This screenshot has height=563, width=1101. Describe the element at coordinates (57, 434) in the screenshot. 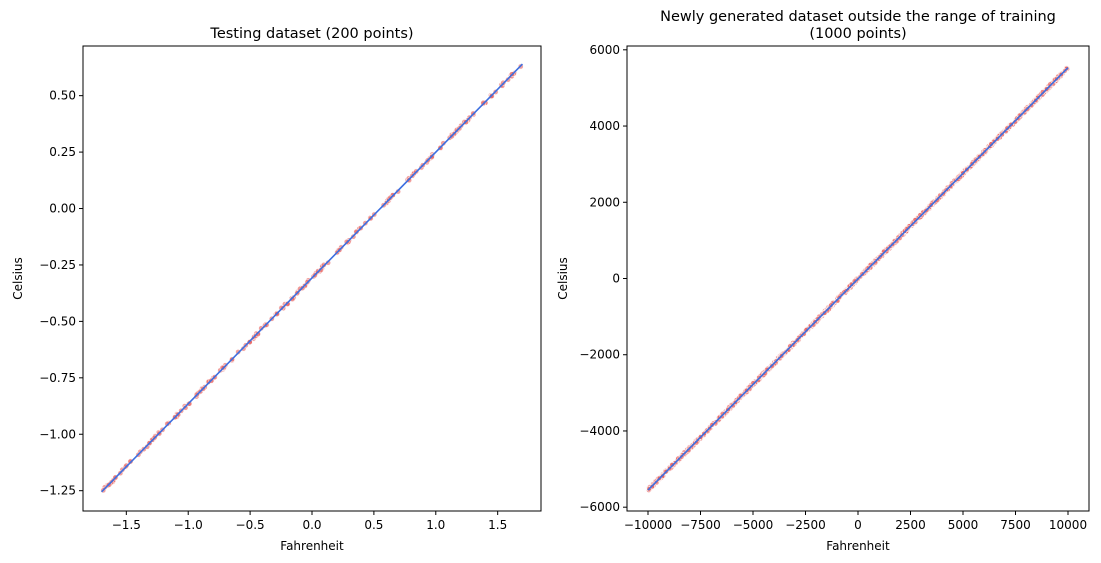

I see `y-tick-label: −1.00` at that location.